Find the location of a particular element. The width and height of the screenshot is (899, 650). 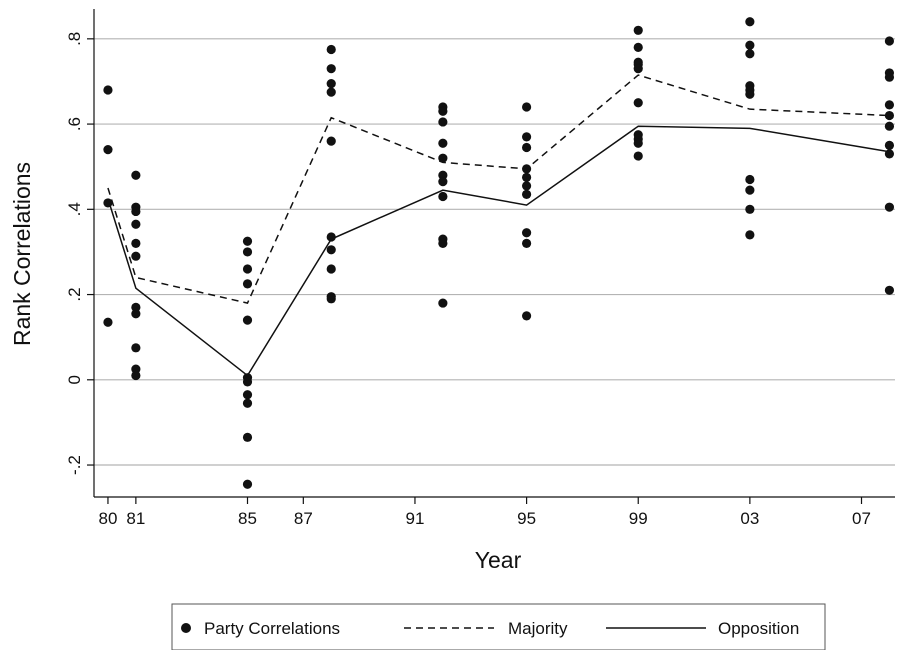

x-tick-label: 03 is located at coordinates (749, 518).